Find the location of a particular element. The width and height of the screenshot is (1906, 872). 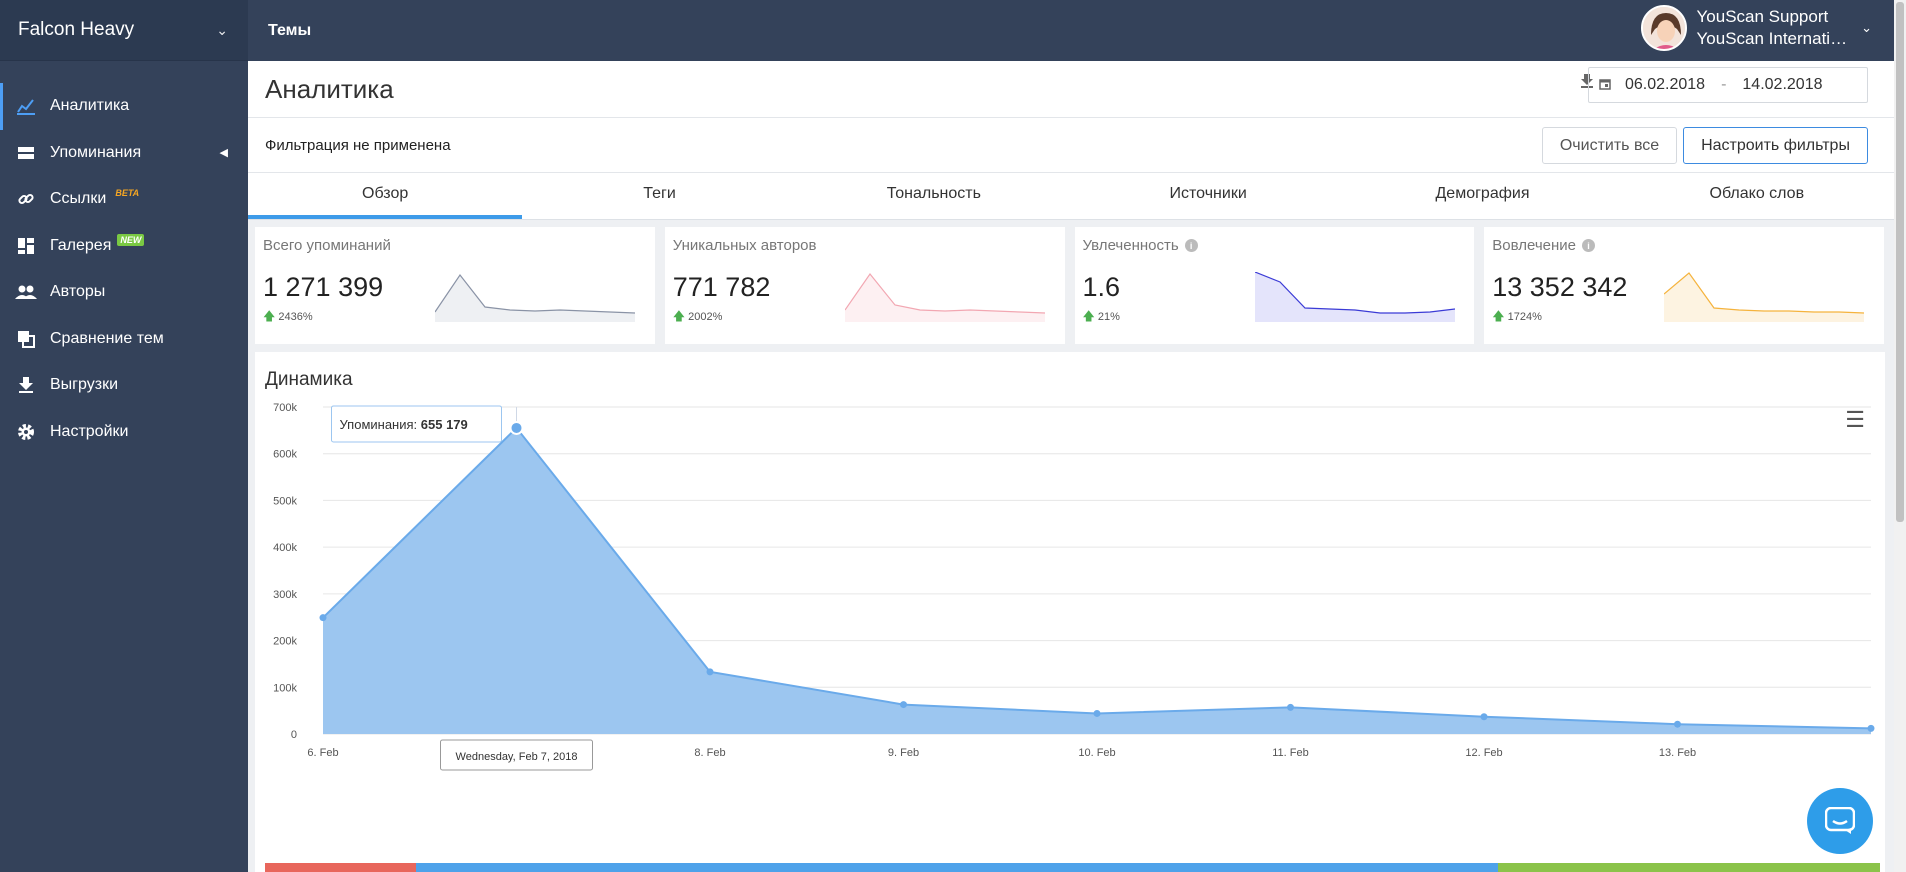

topbar-title: Темы is located at coordinates (290, 30).